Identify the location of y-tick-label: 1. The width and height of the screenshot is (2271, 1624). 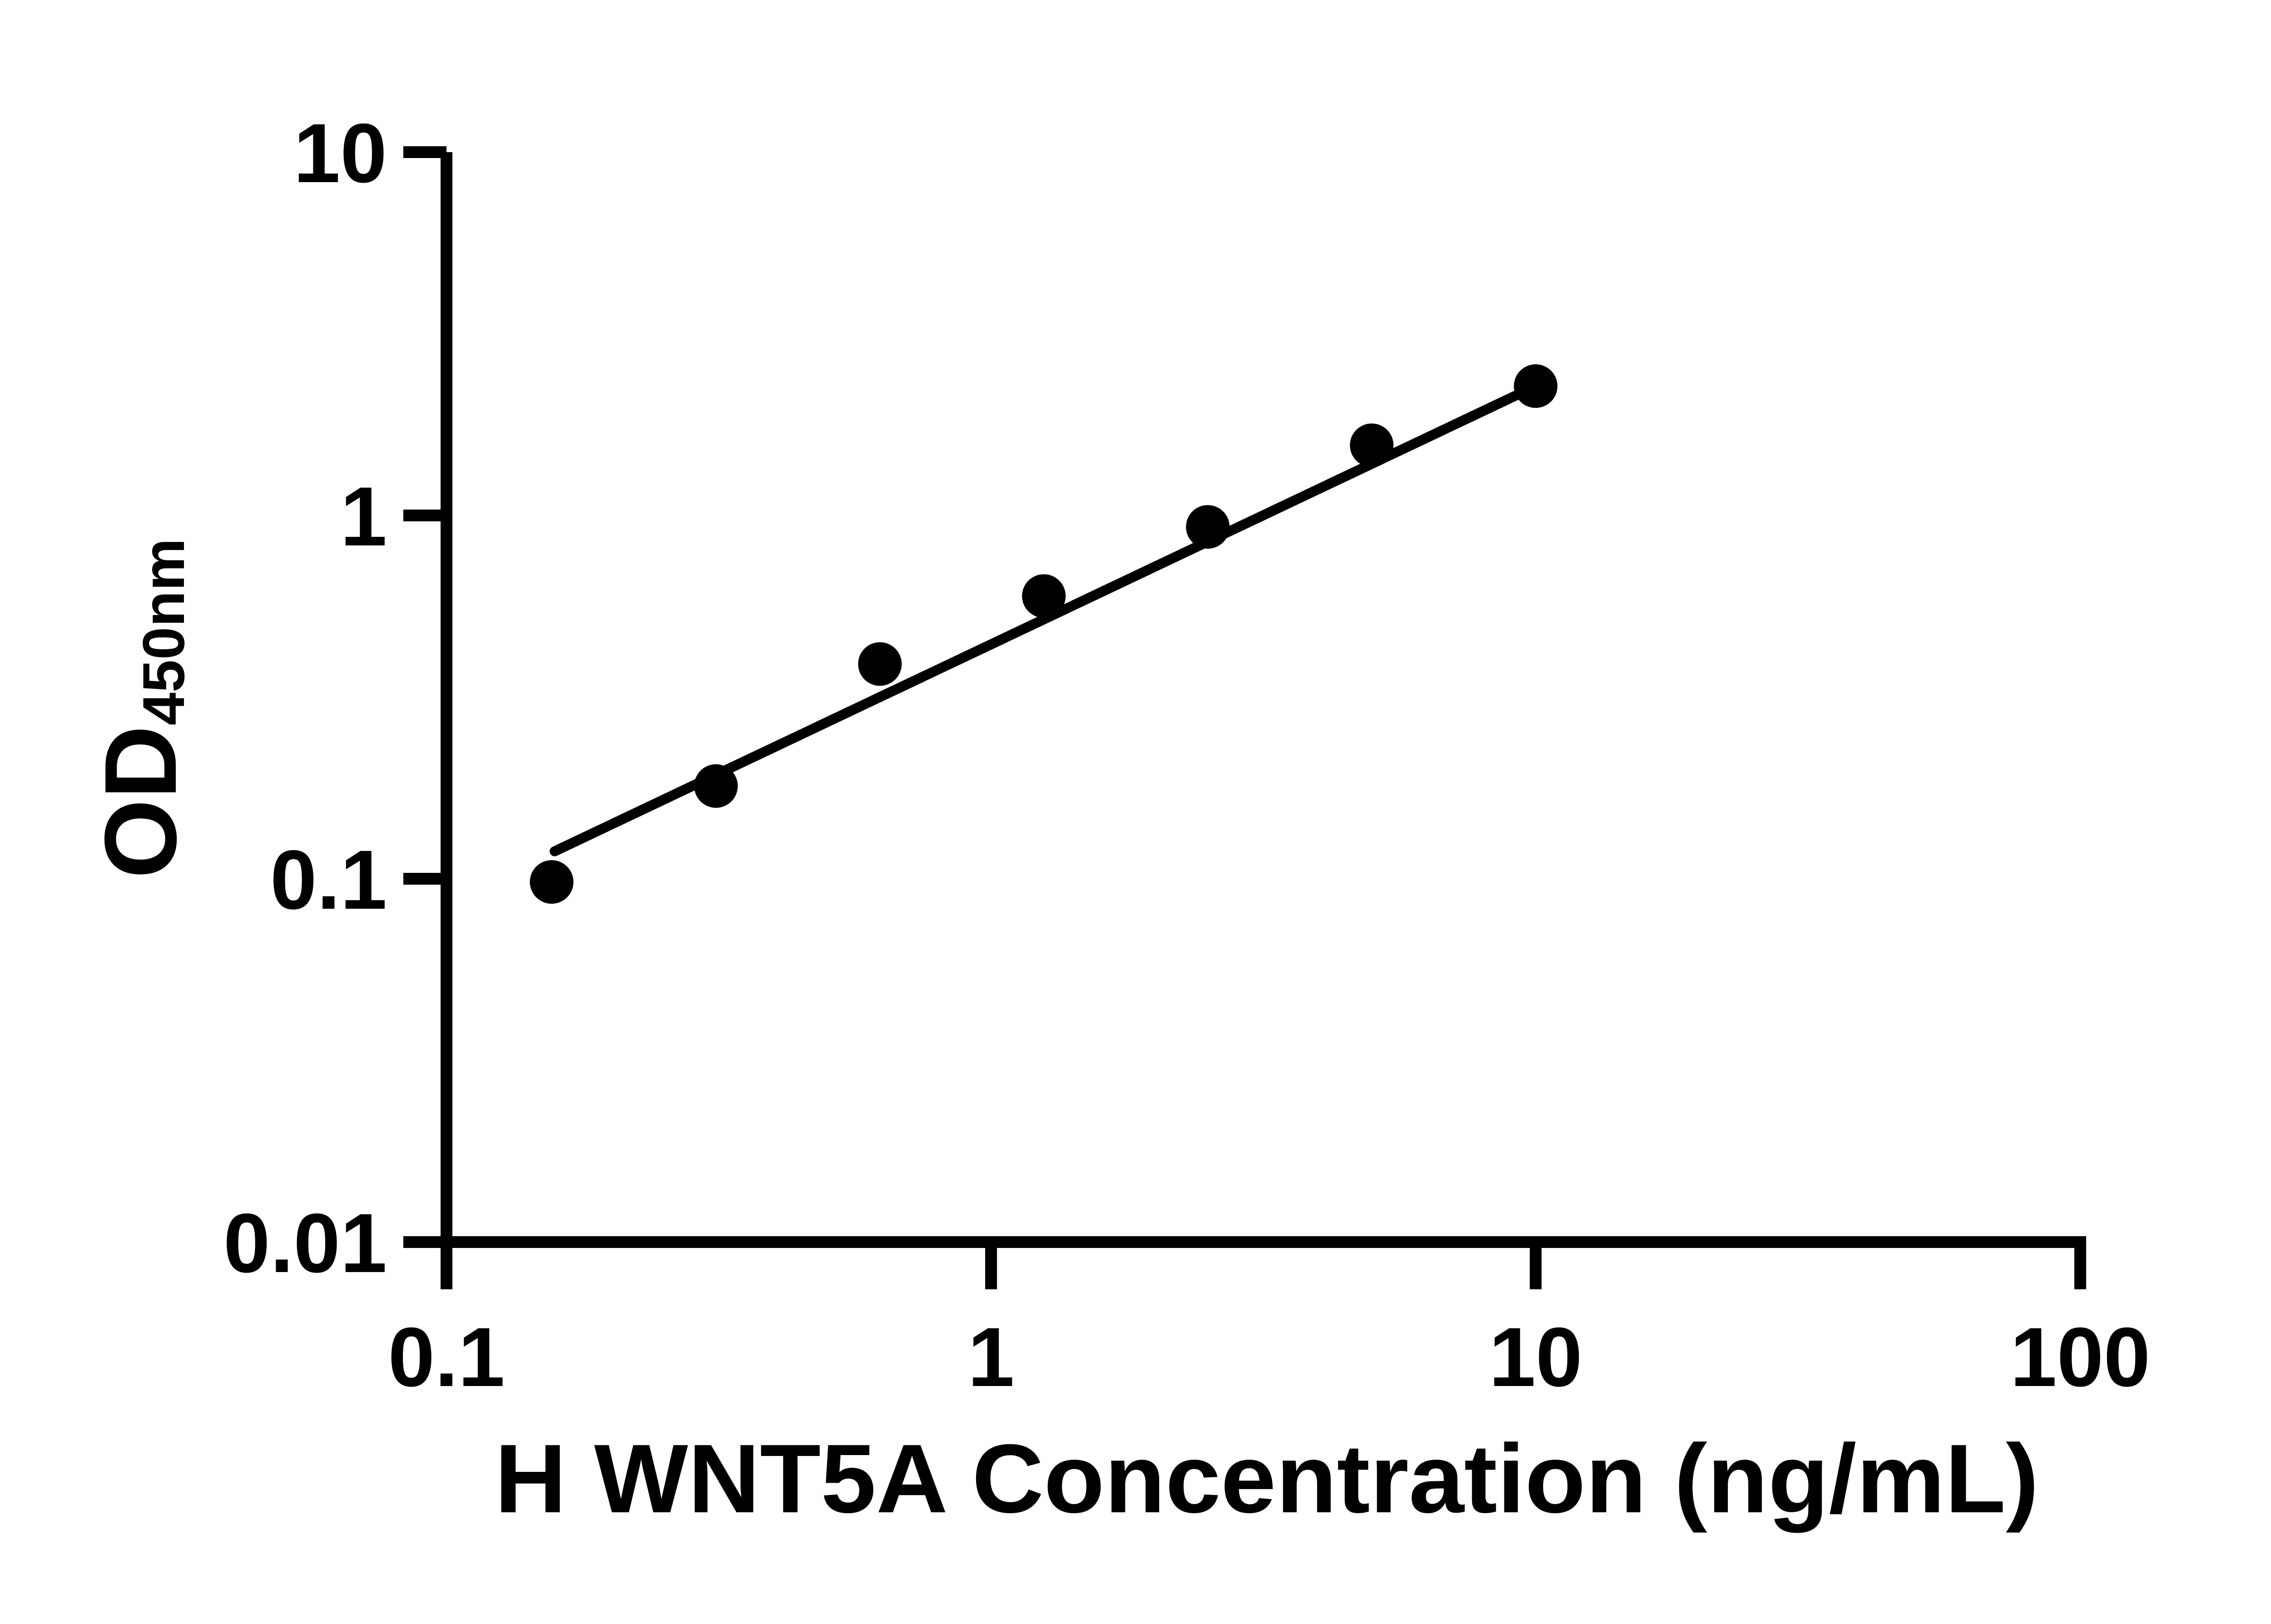
(363, 517).